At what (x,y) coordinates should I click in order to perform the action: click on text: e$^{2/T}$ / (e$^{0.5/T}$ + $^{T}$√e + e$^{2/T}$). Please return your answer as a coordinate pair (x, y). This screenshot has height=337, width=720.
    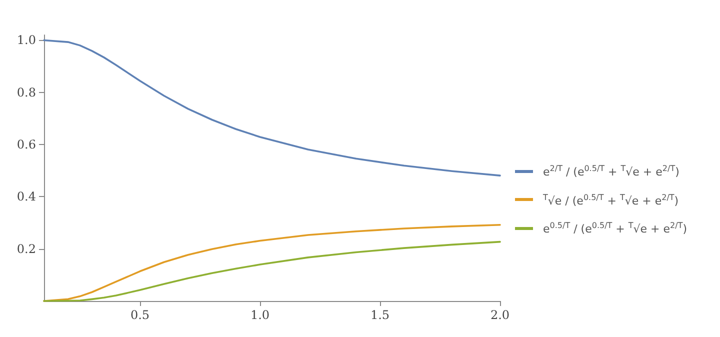
    Looking at the image, I should click on (611, 171).